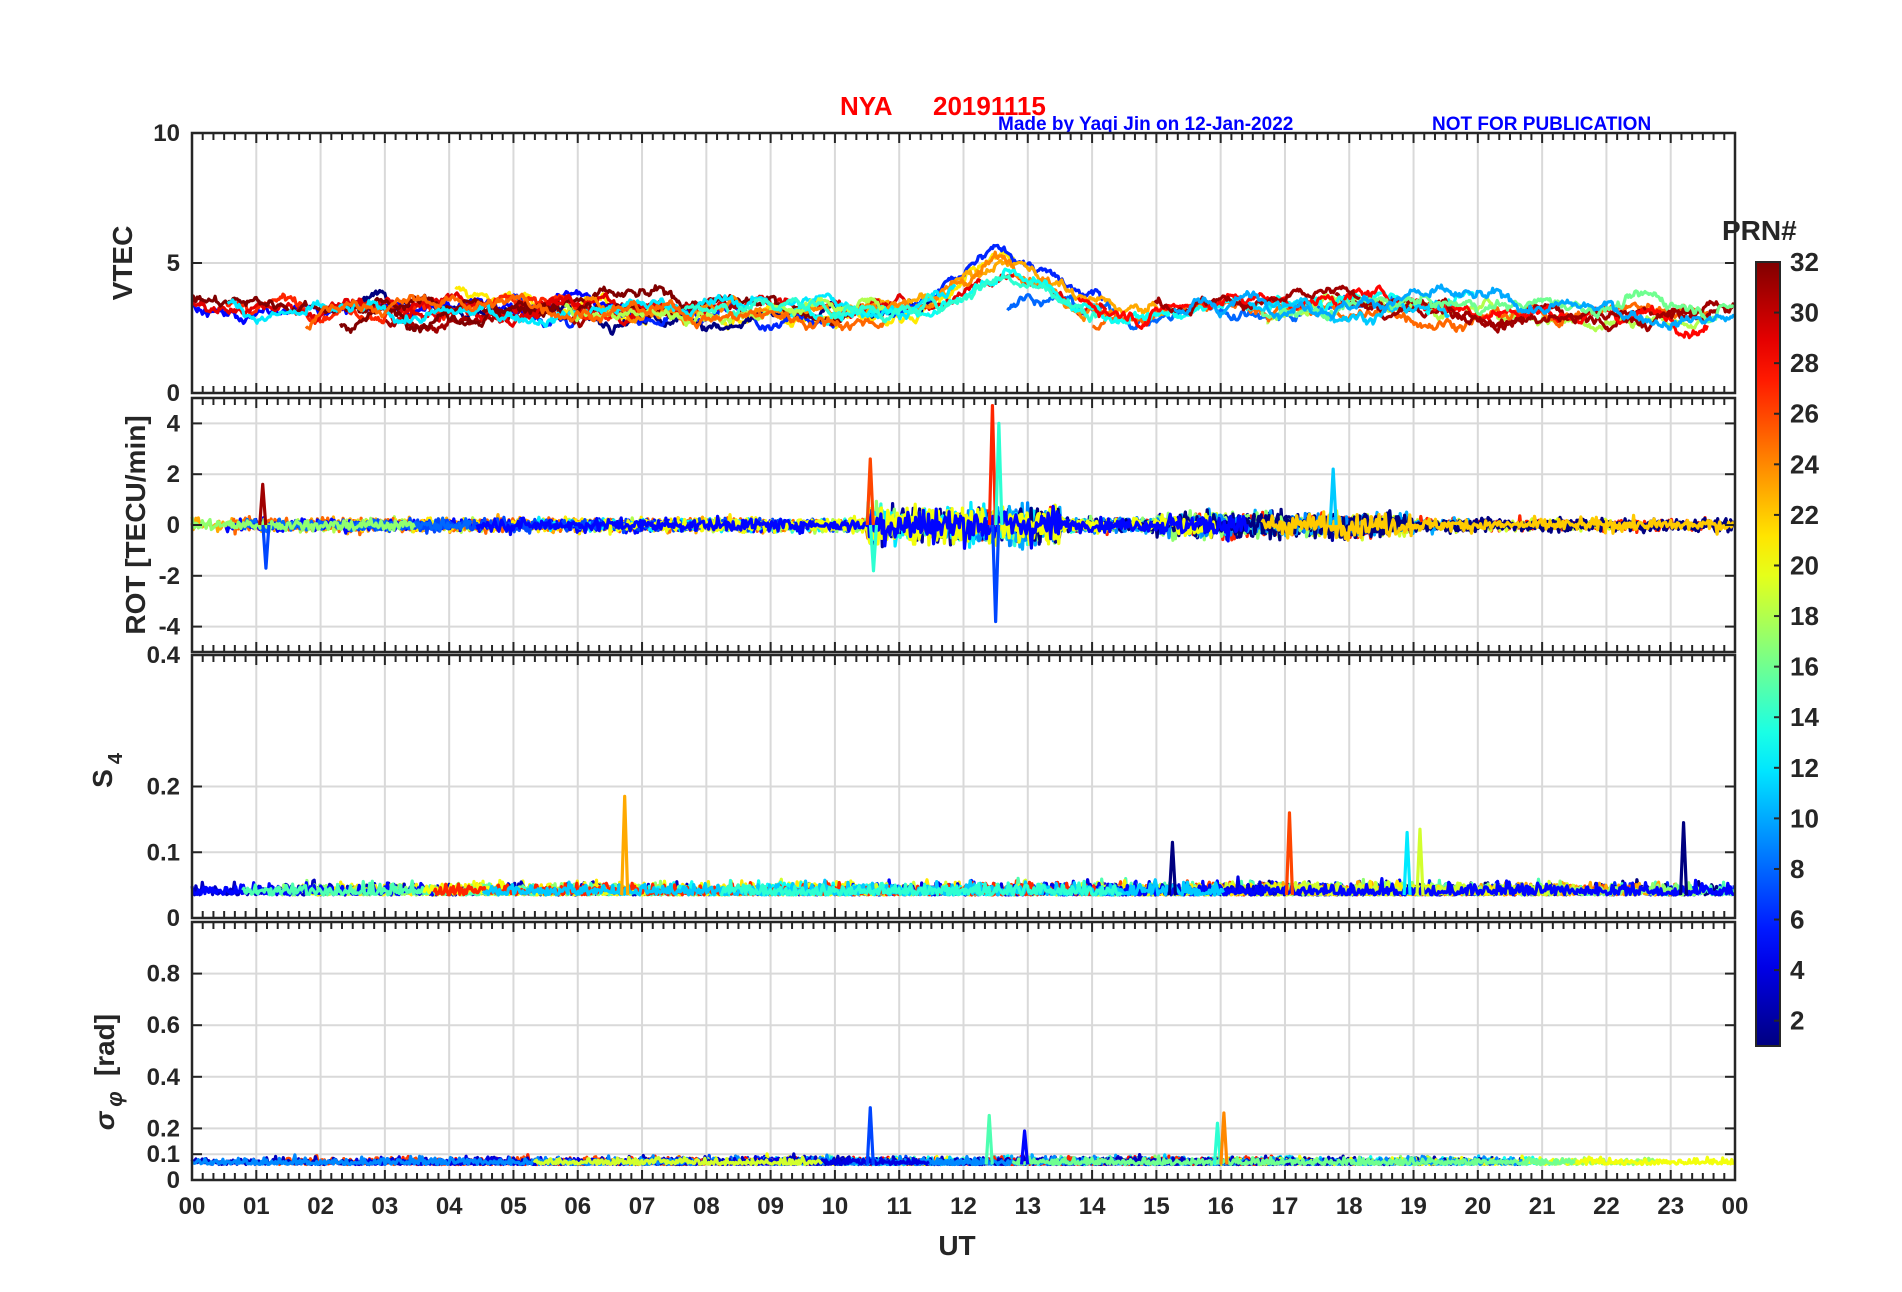 The width and height of the screenshot is (1902, 1292). I want to click on x-tick-label: 13, so click(1027, 1206).